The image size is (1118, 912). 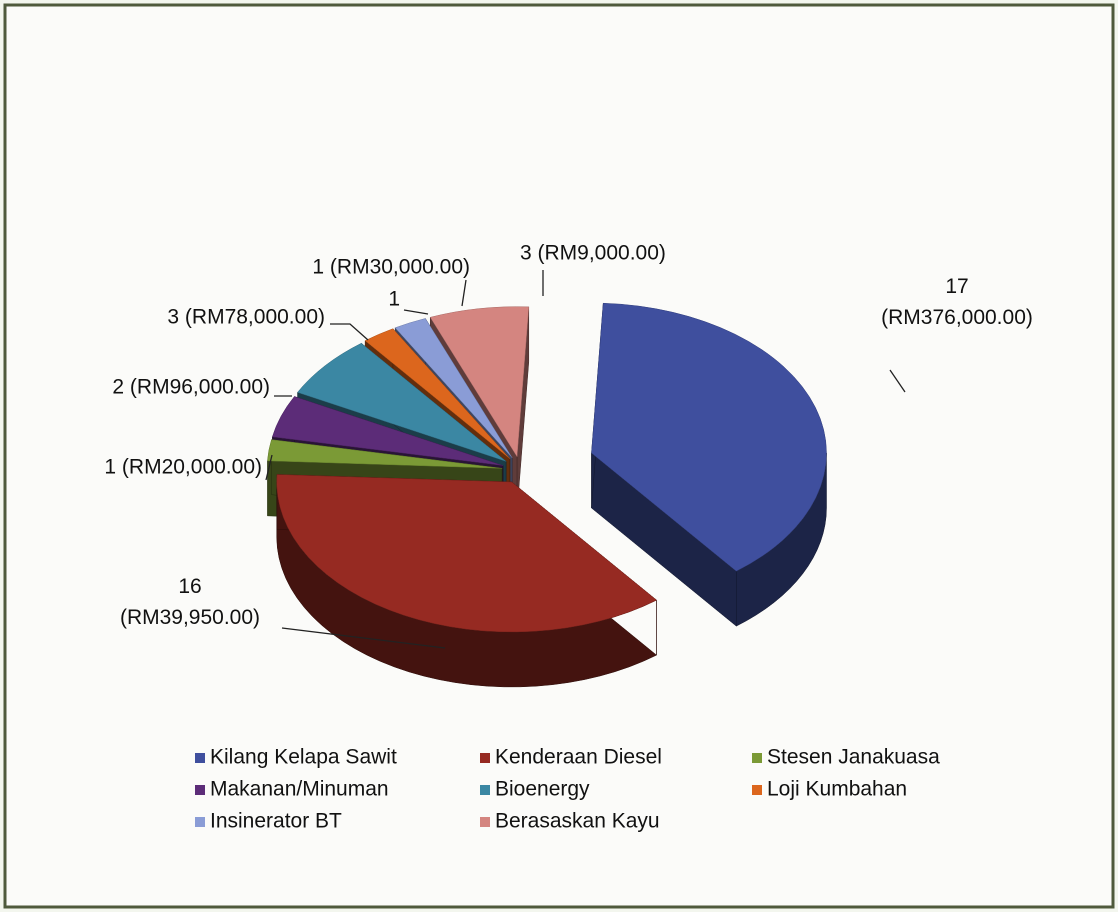 What do you see at coordinates (837, 789) in the screenshot?
I see `legend-label: Loji Kumbahan` at bounding box center [837, 789].